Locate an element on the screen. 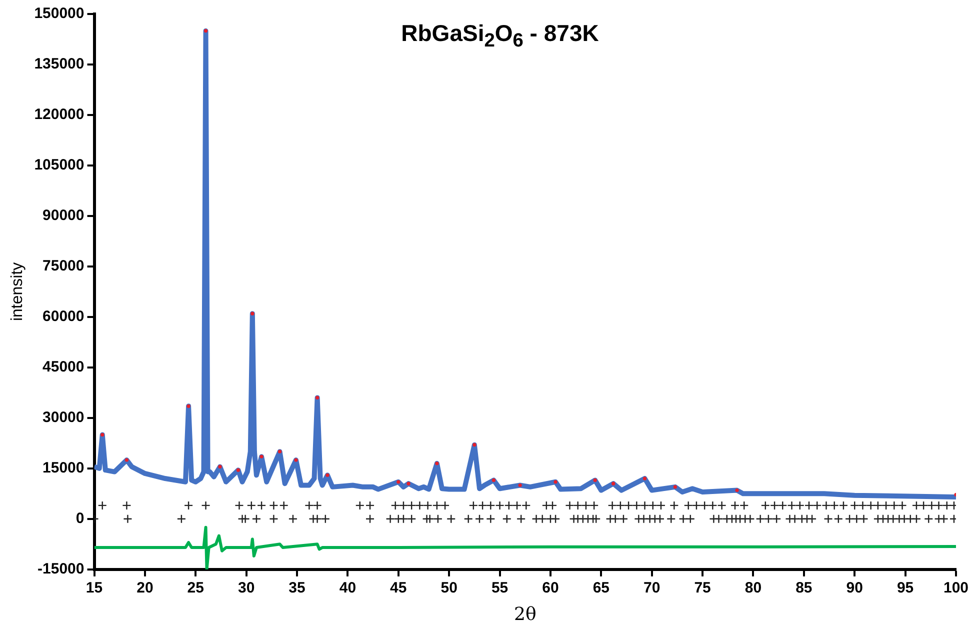  x-tick-label: 55 is located at coordinates (499, 588).